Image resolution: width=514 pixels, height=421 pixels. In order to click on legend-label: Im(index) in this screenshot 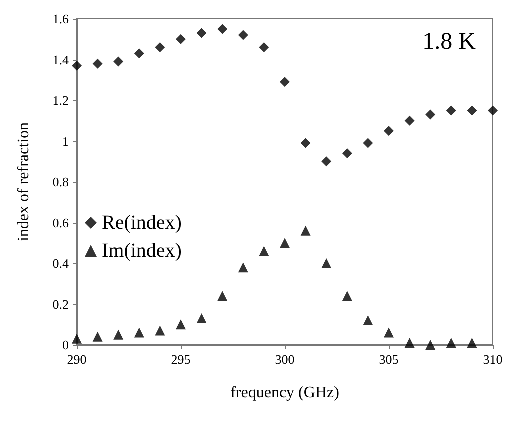, I will do `click(142, 251)`.